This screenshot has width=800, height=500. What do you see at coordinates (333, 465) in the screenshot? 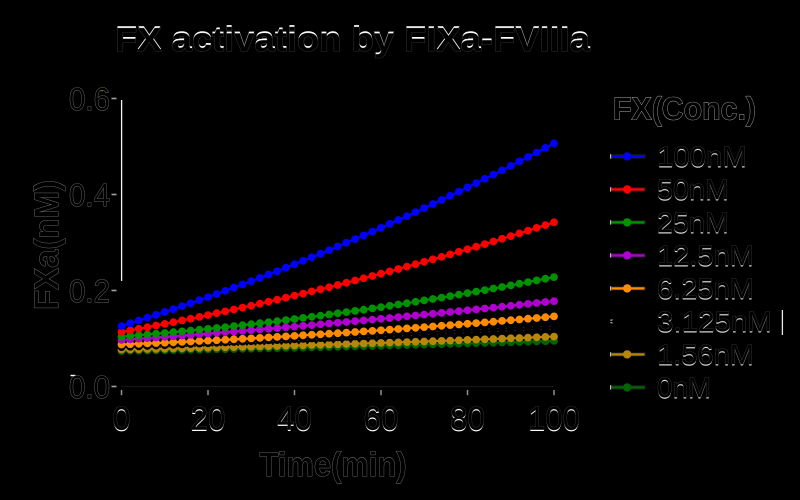
I see `svg-text: Time(min)` at bounding box center [333, 465].